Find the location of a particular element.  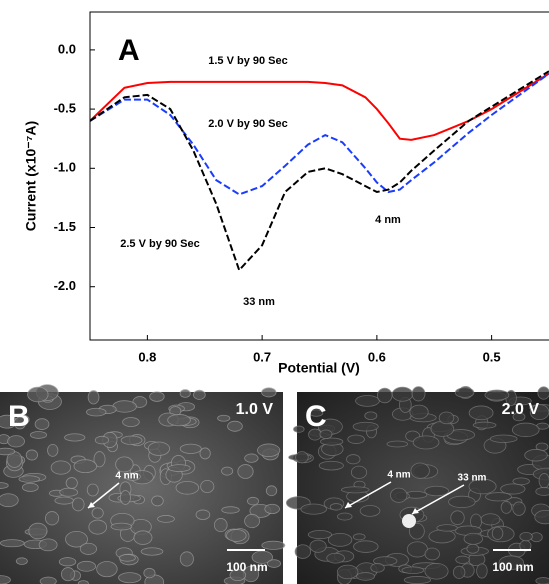

size-note: 4 nm is located at coordinates (398, 475).